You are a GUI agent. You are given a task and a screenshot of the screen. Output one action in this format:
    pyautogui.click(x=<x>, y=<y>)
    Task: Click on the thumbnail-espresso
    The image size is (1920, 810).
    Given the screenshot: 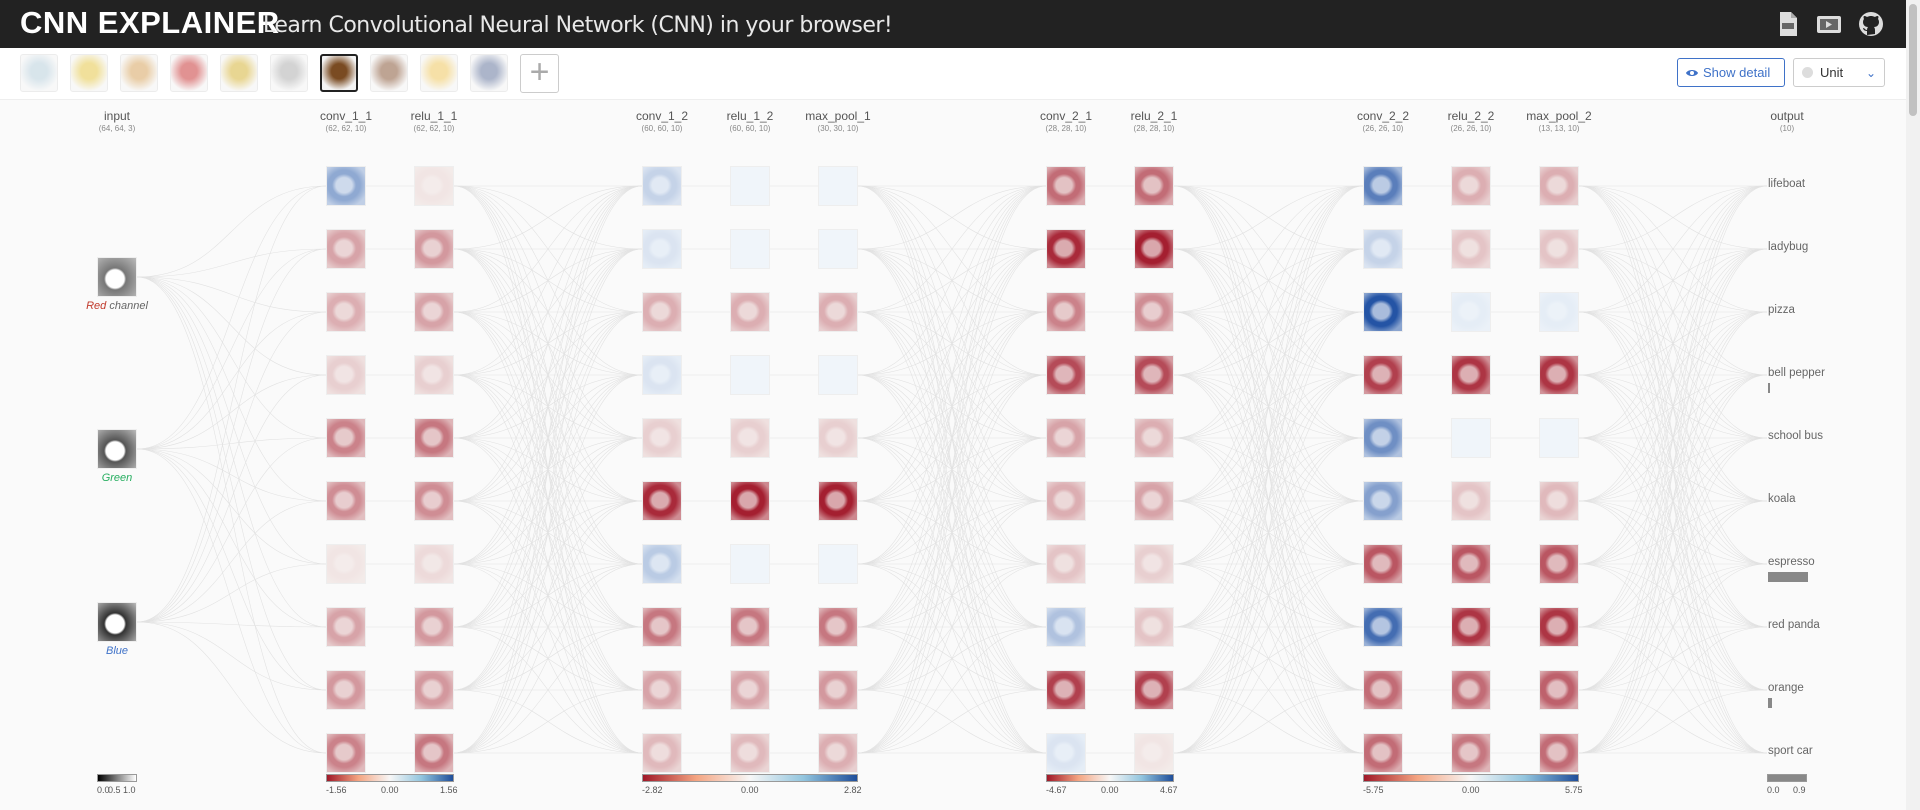 What is the action you would take?
    pyautogui.click(x=339, y=73)
    